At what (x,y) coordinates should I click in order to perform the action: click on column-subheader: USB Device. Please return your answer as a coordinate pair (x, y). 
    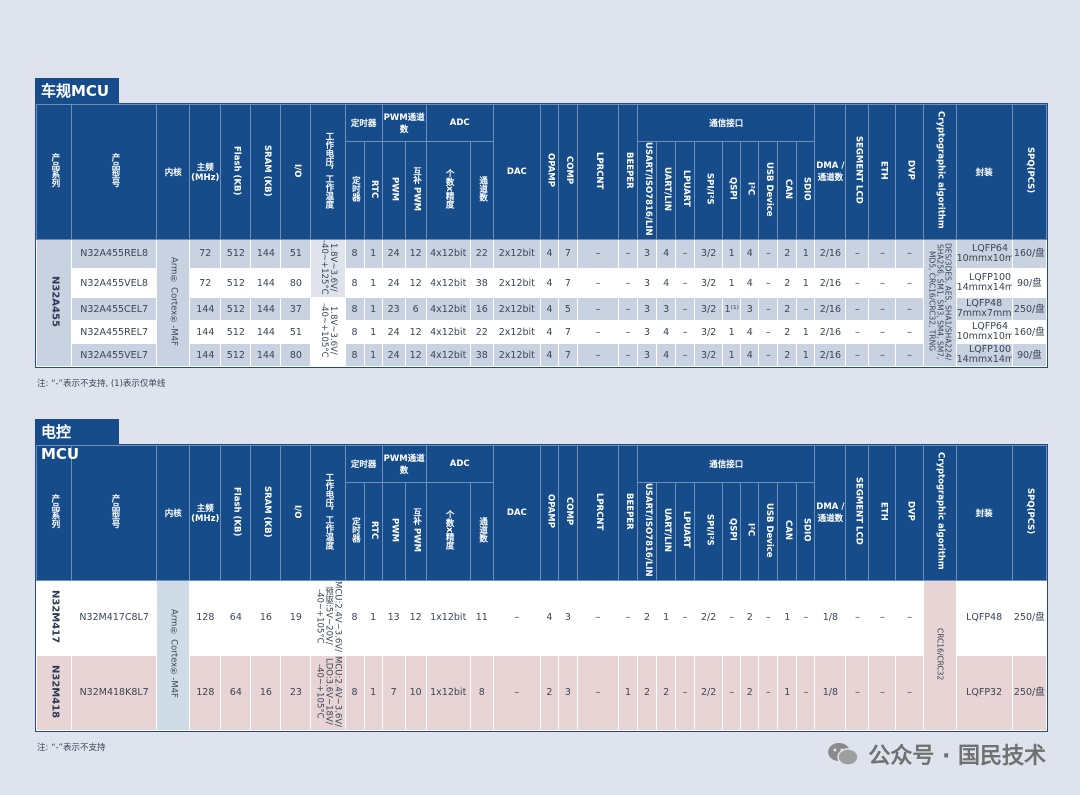
    Looking at the image, I should click on (768, 531).